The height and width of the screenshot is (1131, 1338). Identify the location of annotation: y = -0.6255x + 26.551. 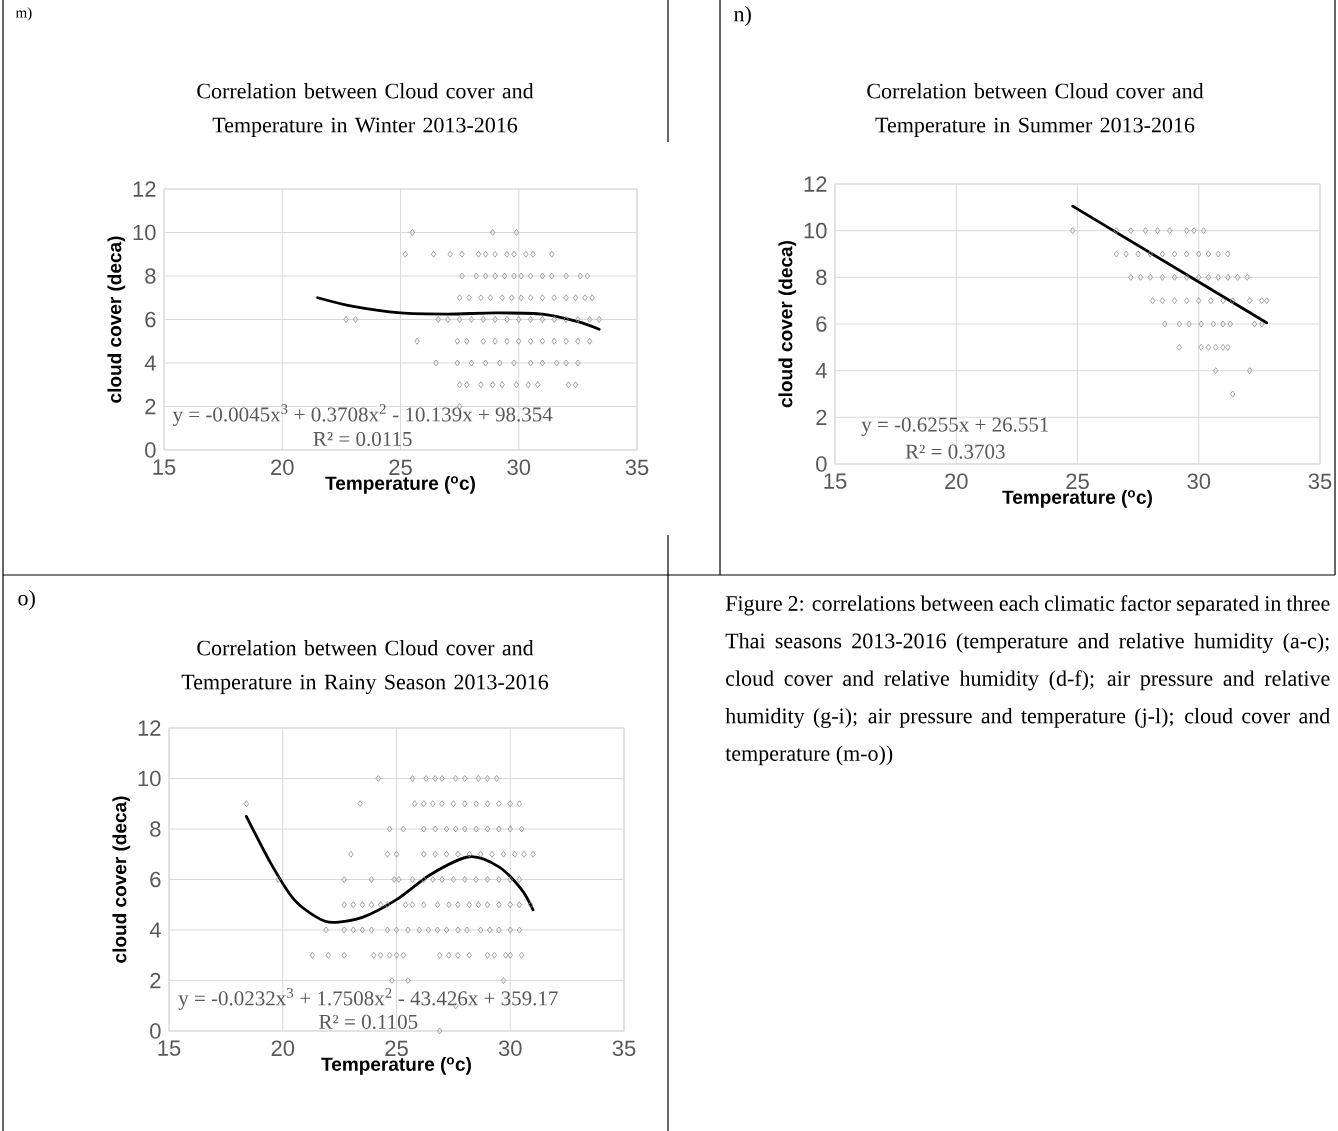
(955, 426).